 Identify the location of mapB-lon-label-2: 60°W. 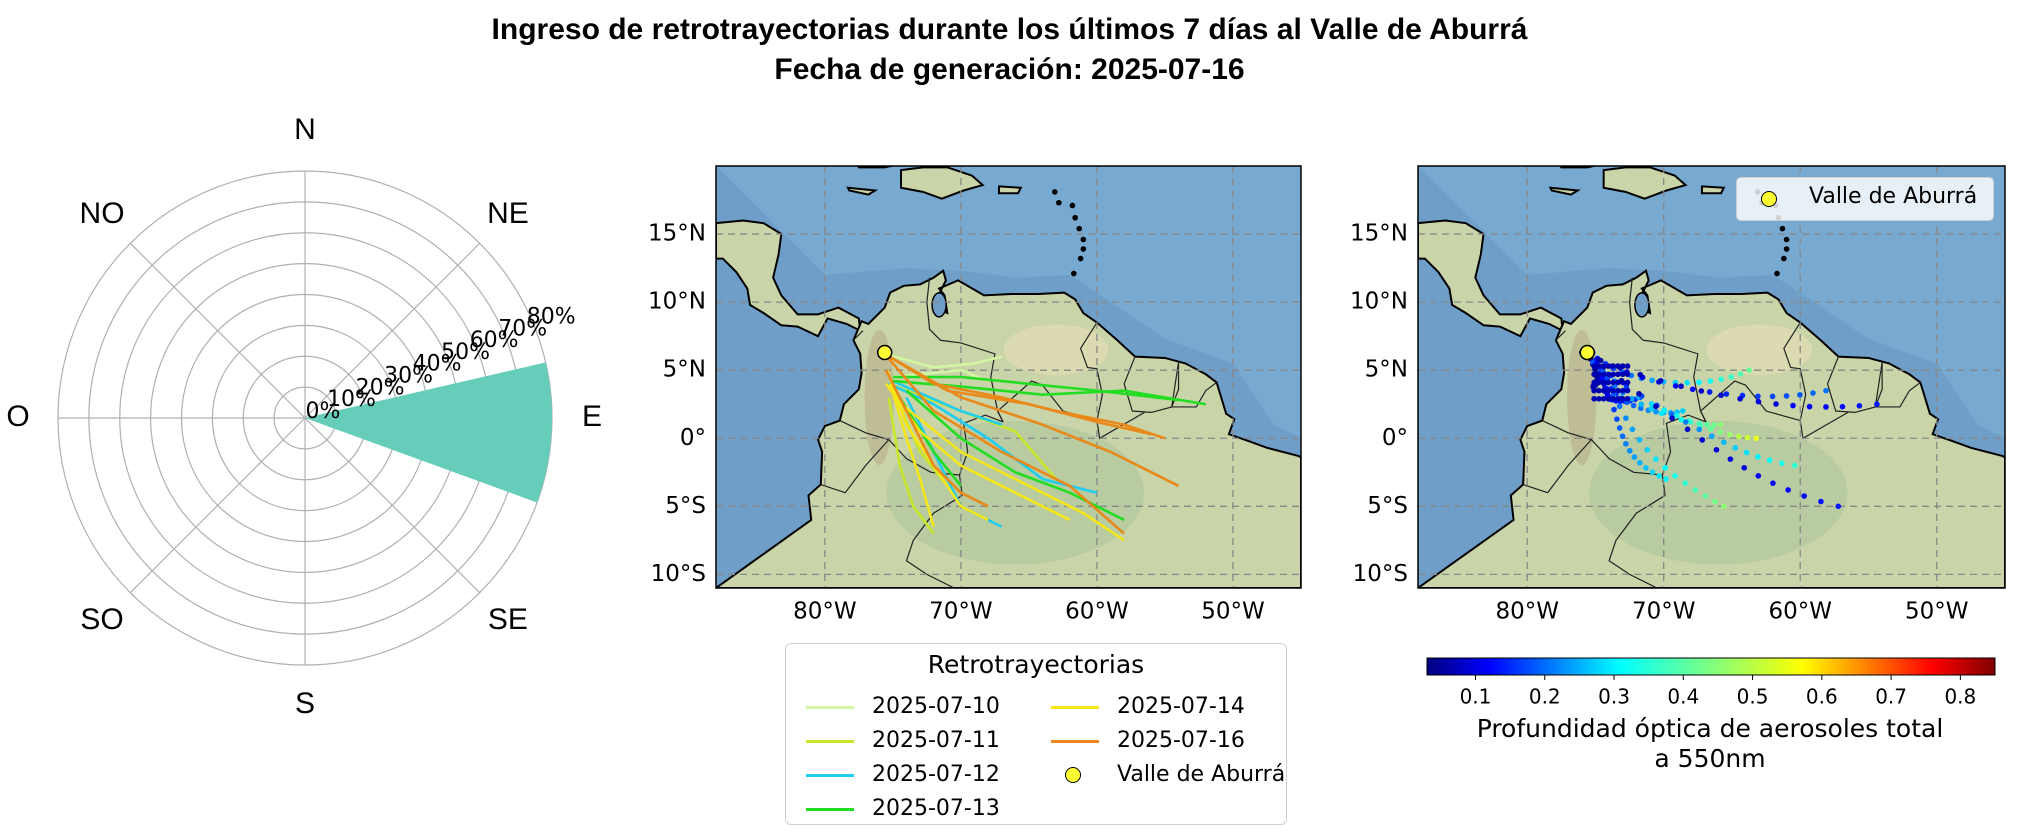
(1800, 612).